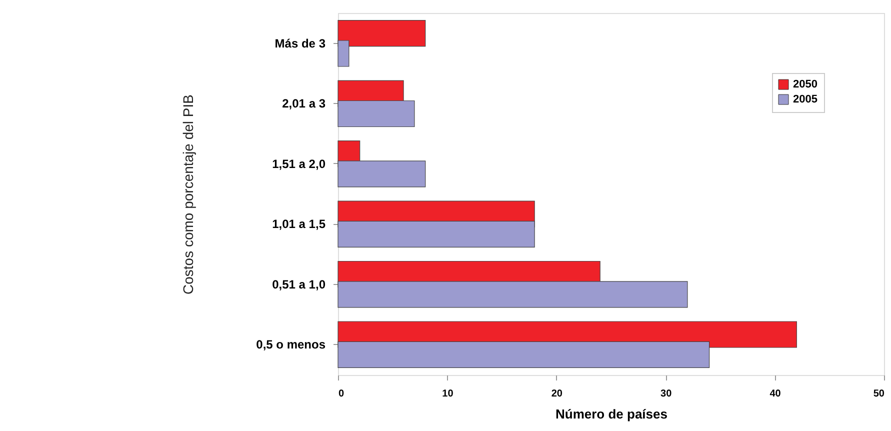 Image resolution: width=891 pixels, height=431 pixels. I want to click on y-tick-label: 0,5 o menos, so click(291, 345).